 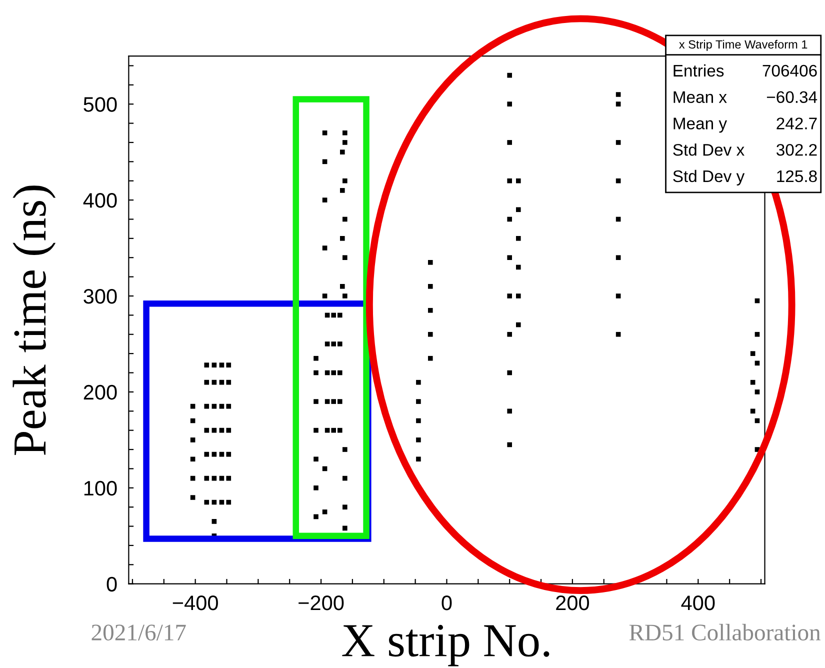 I want to click on y-tick-label: 300, so click(x=100, y=296).